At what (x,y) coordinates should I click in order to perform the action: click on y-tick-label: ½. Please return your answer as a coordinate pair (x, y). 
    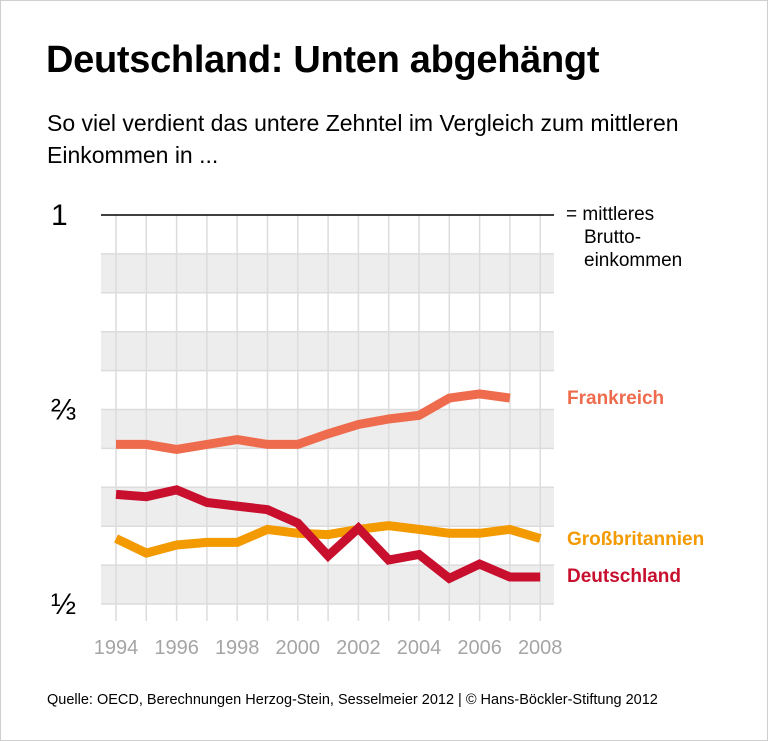
    Looking at the image, I should click on (63, 604).